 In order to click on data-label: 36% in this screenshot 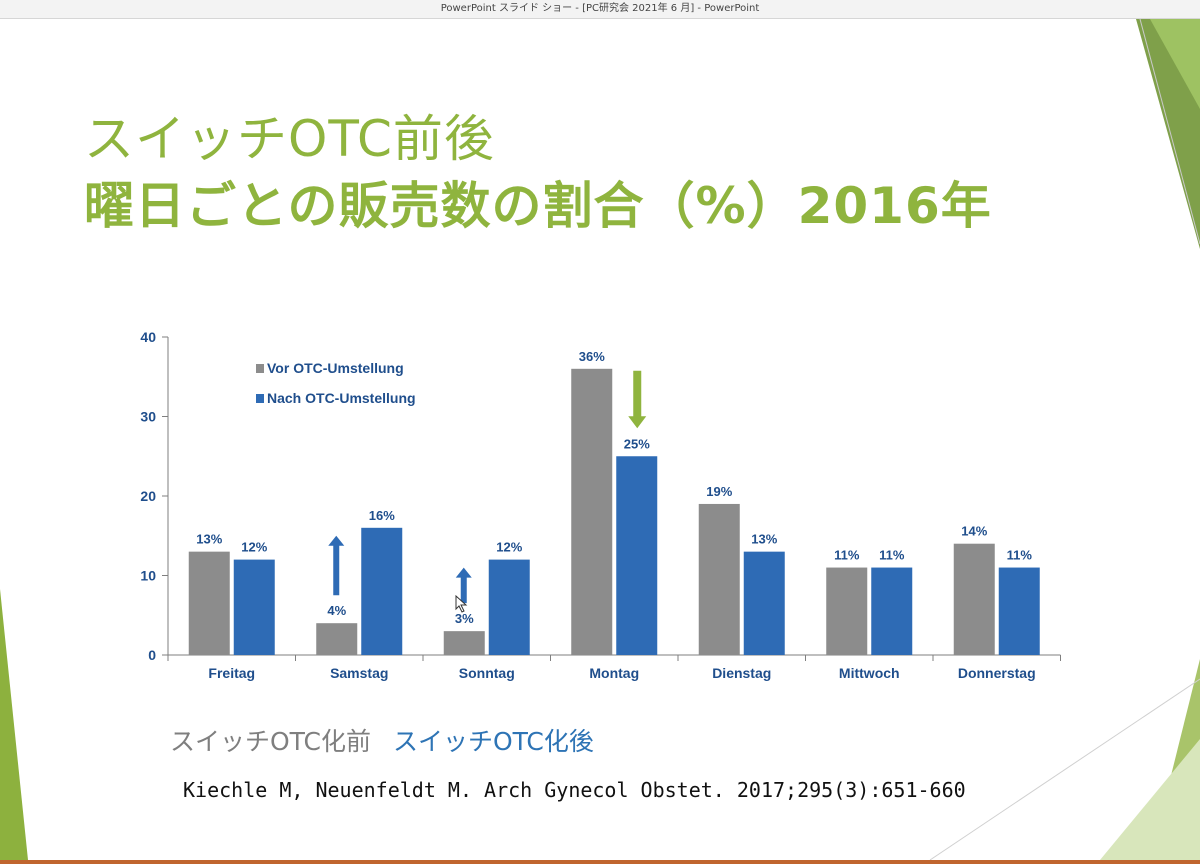, I will do `click(592, 356)`.